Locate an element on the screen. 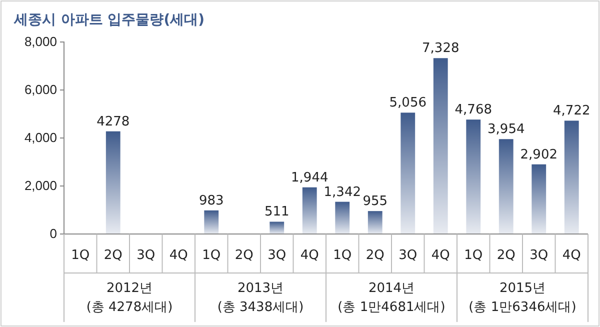  data-label: 3,954 is located at coordinates (506, 130).